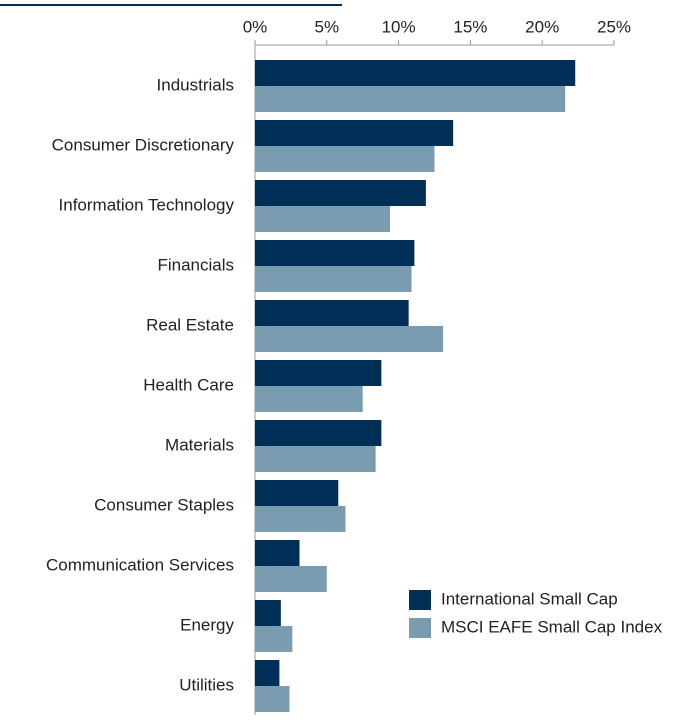 Image resolution: width=691 pixels, height=723 pixels. What do you see at coordinates (140, 564) in the screenshot?
I see `y-tick-label: Communication Services` at bounding box center [140, 564].